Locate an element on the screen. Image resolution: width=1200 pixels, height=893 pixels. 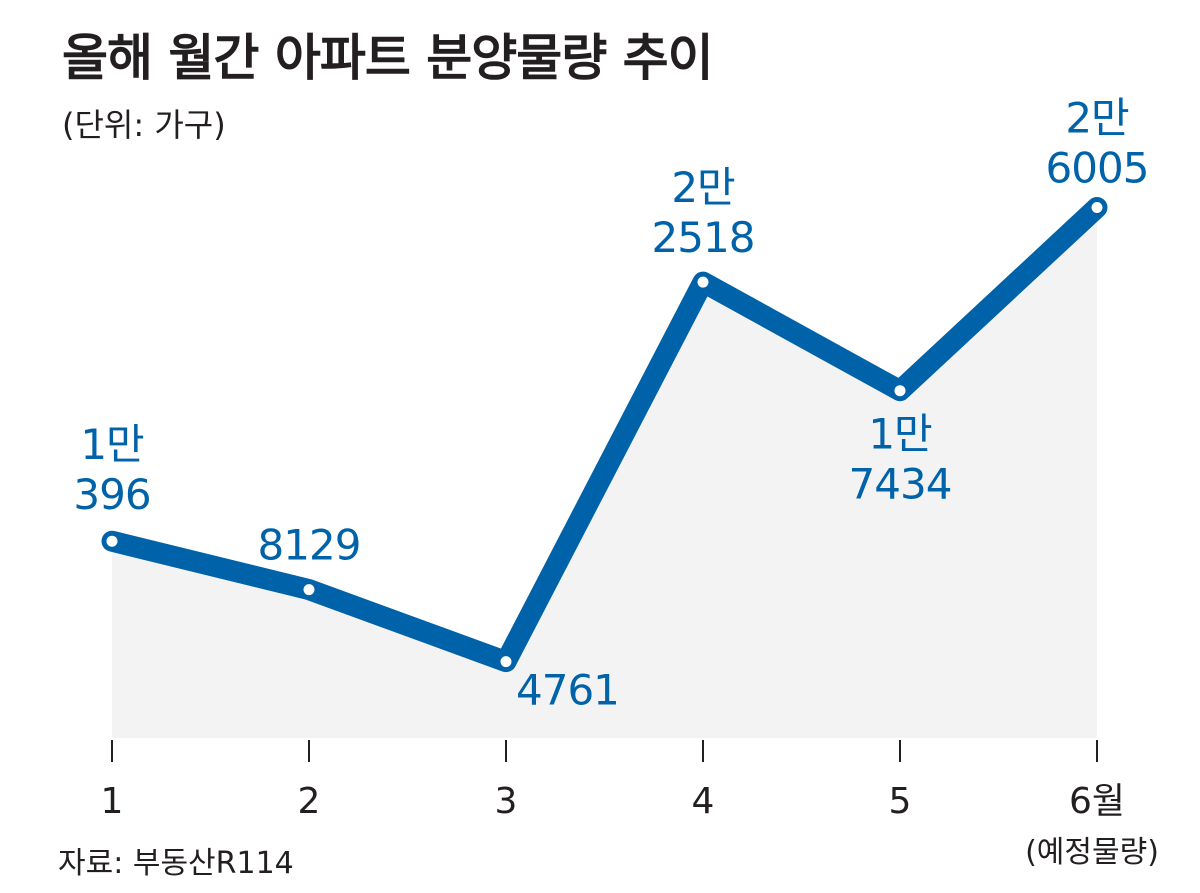
chart-source: 자료: 부동산R114 is located at coordinates (176, 863).